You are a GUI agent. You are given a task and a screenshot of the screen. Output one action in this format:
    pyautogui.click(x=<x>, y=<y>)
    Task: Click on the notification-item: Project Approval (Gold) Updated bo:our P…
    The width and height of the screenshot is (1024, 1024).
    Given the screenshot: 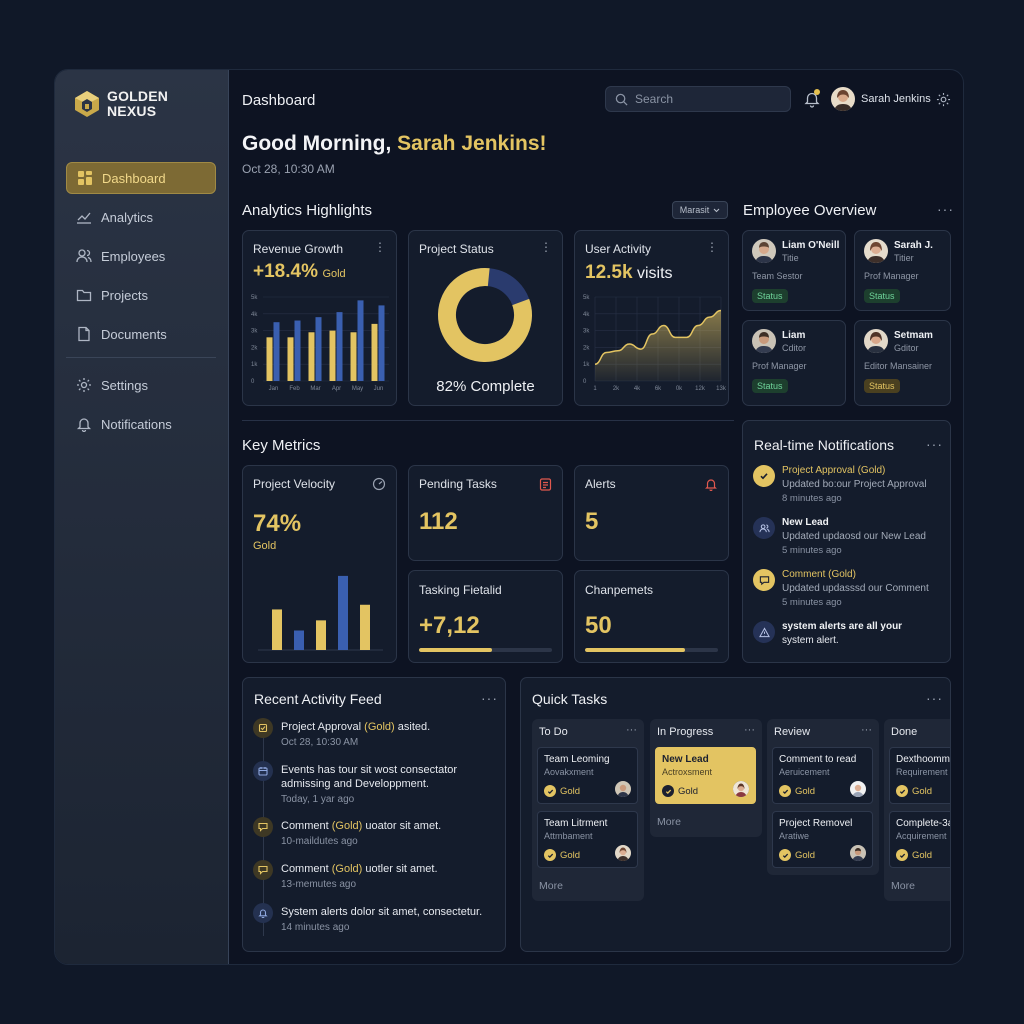 What is the action you would take?
    pyautogui.click(x=848, y=487)
    